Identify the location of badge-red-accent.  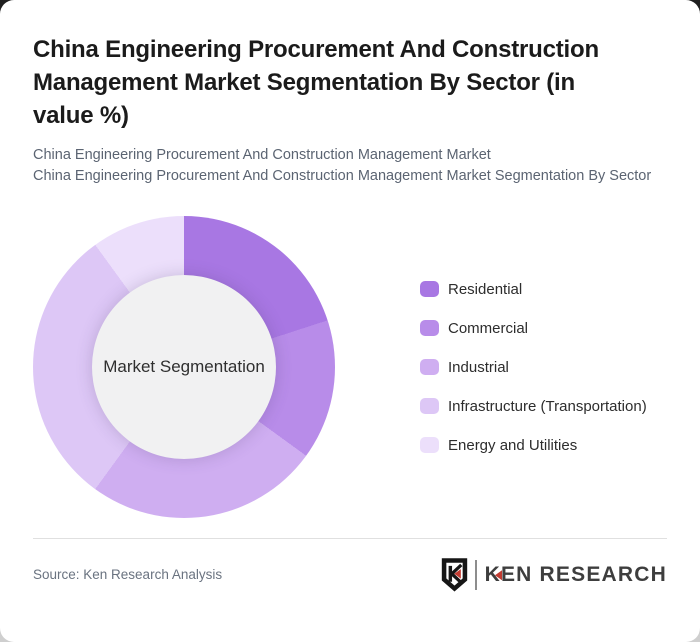
(457, 574).